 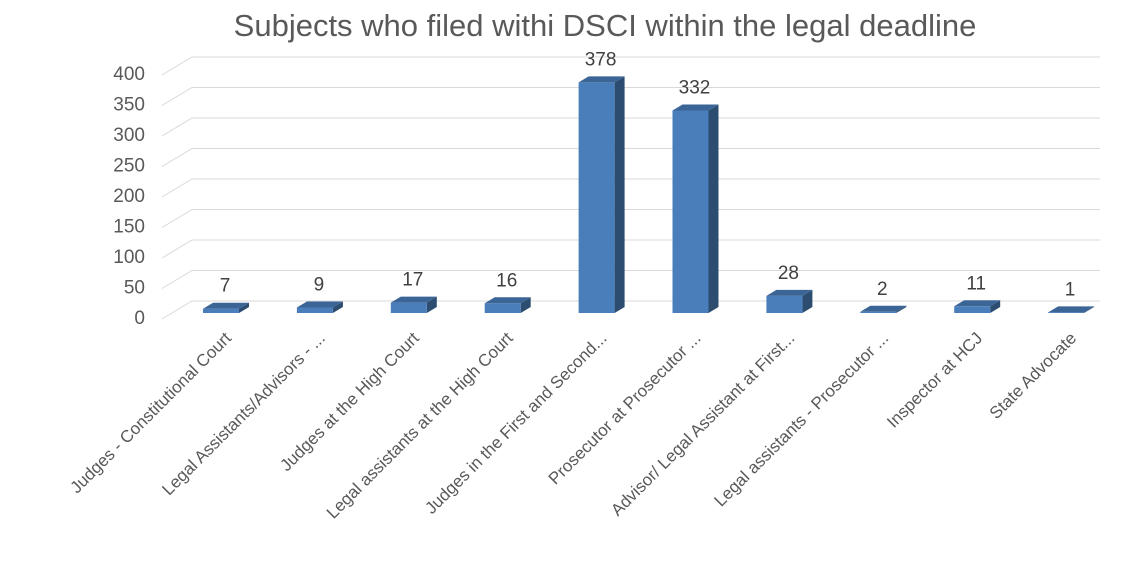 I want to click on y-tick-label: 400, so click(x=129, y=74).